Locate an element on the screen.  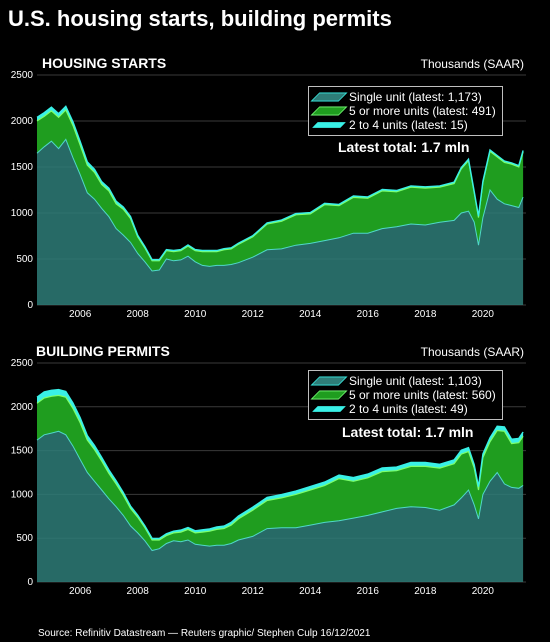
legend-item-single-unit: Single unit (latest: 1,173) is located at coordinates (403, 97).